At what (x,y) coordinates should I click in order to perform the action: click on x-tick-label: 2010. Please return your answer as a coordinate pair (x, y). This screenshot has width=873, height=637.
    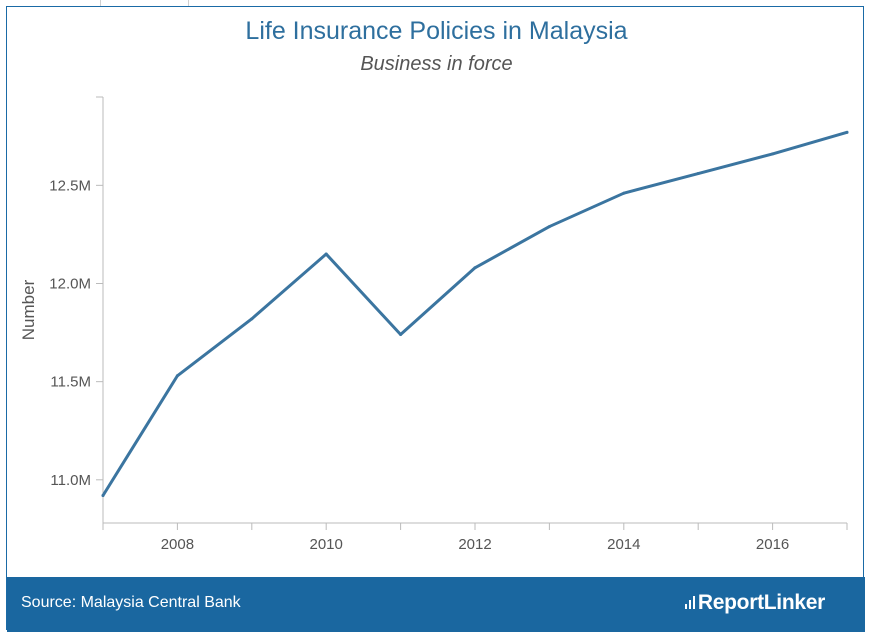
    Looking at the image, I should click on (326, 544).